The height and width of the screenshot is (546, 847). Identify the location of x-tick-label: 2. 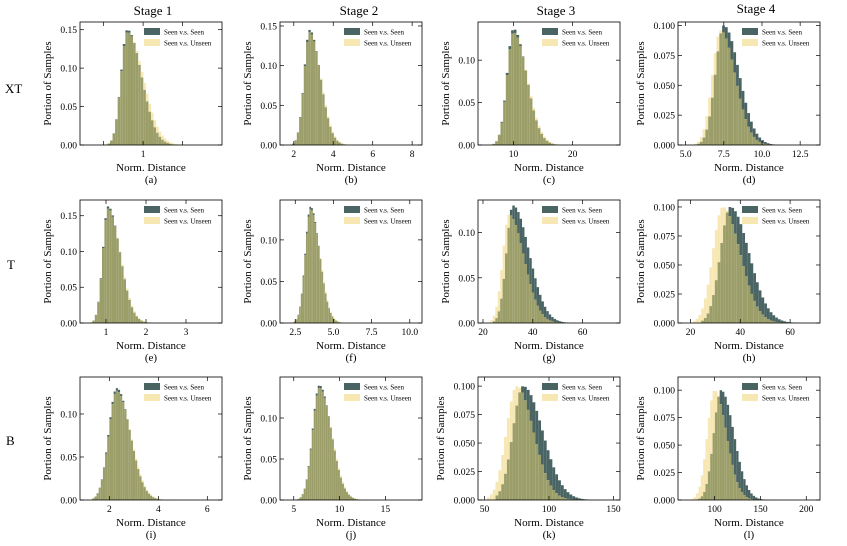
(293, 155).